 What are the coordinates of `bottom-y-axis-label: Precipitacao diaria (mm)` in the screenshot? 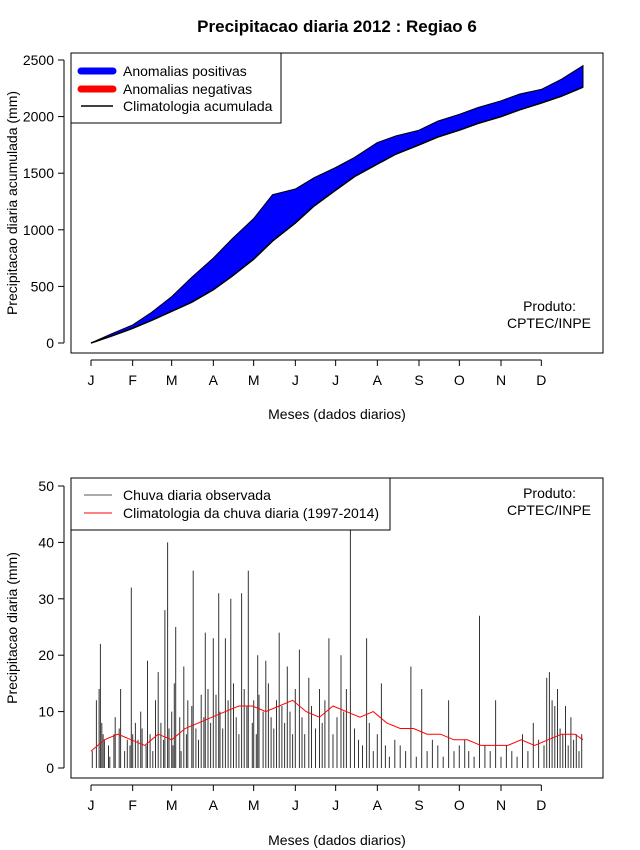 It's located at (12, 628).